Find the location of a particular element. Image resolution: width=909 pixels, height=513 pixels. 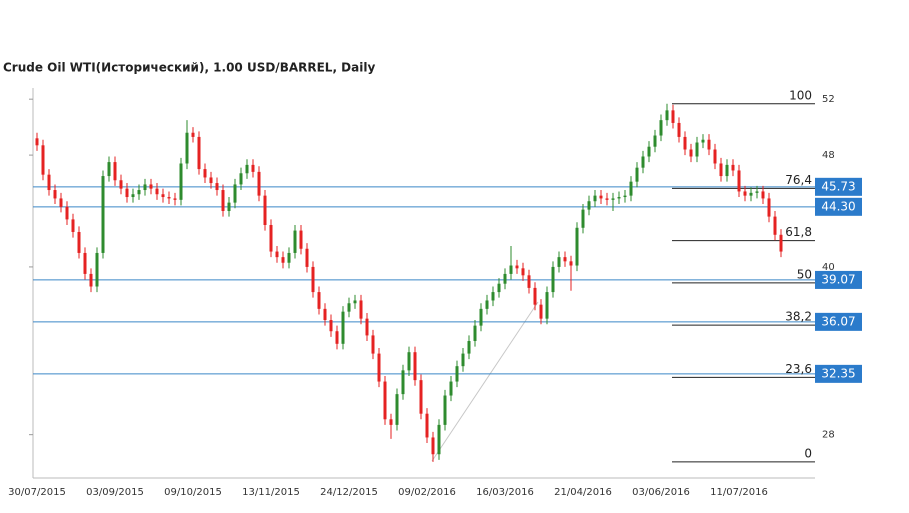

x-tick-label: 30/07/2015 is located at coordinates (37, 492).